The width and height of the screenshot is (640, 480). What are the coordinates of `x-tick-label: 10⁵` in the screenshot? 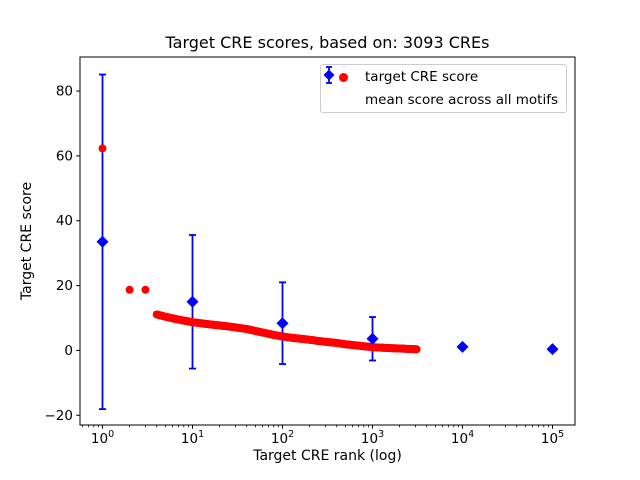 It's located at (552, 438).